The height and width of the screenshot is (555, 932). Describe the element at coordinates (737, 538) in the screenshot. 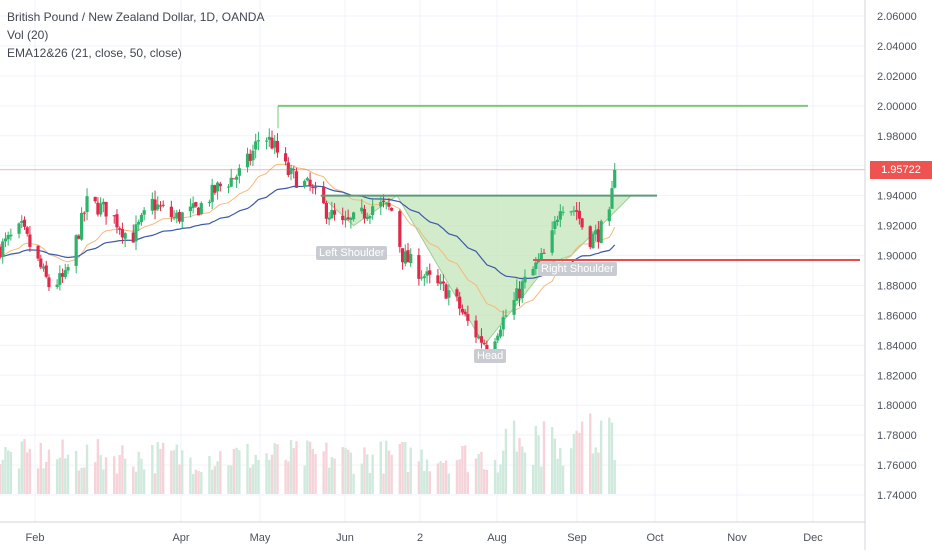

I see `time-tick-label: Nov` at that location.